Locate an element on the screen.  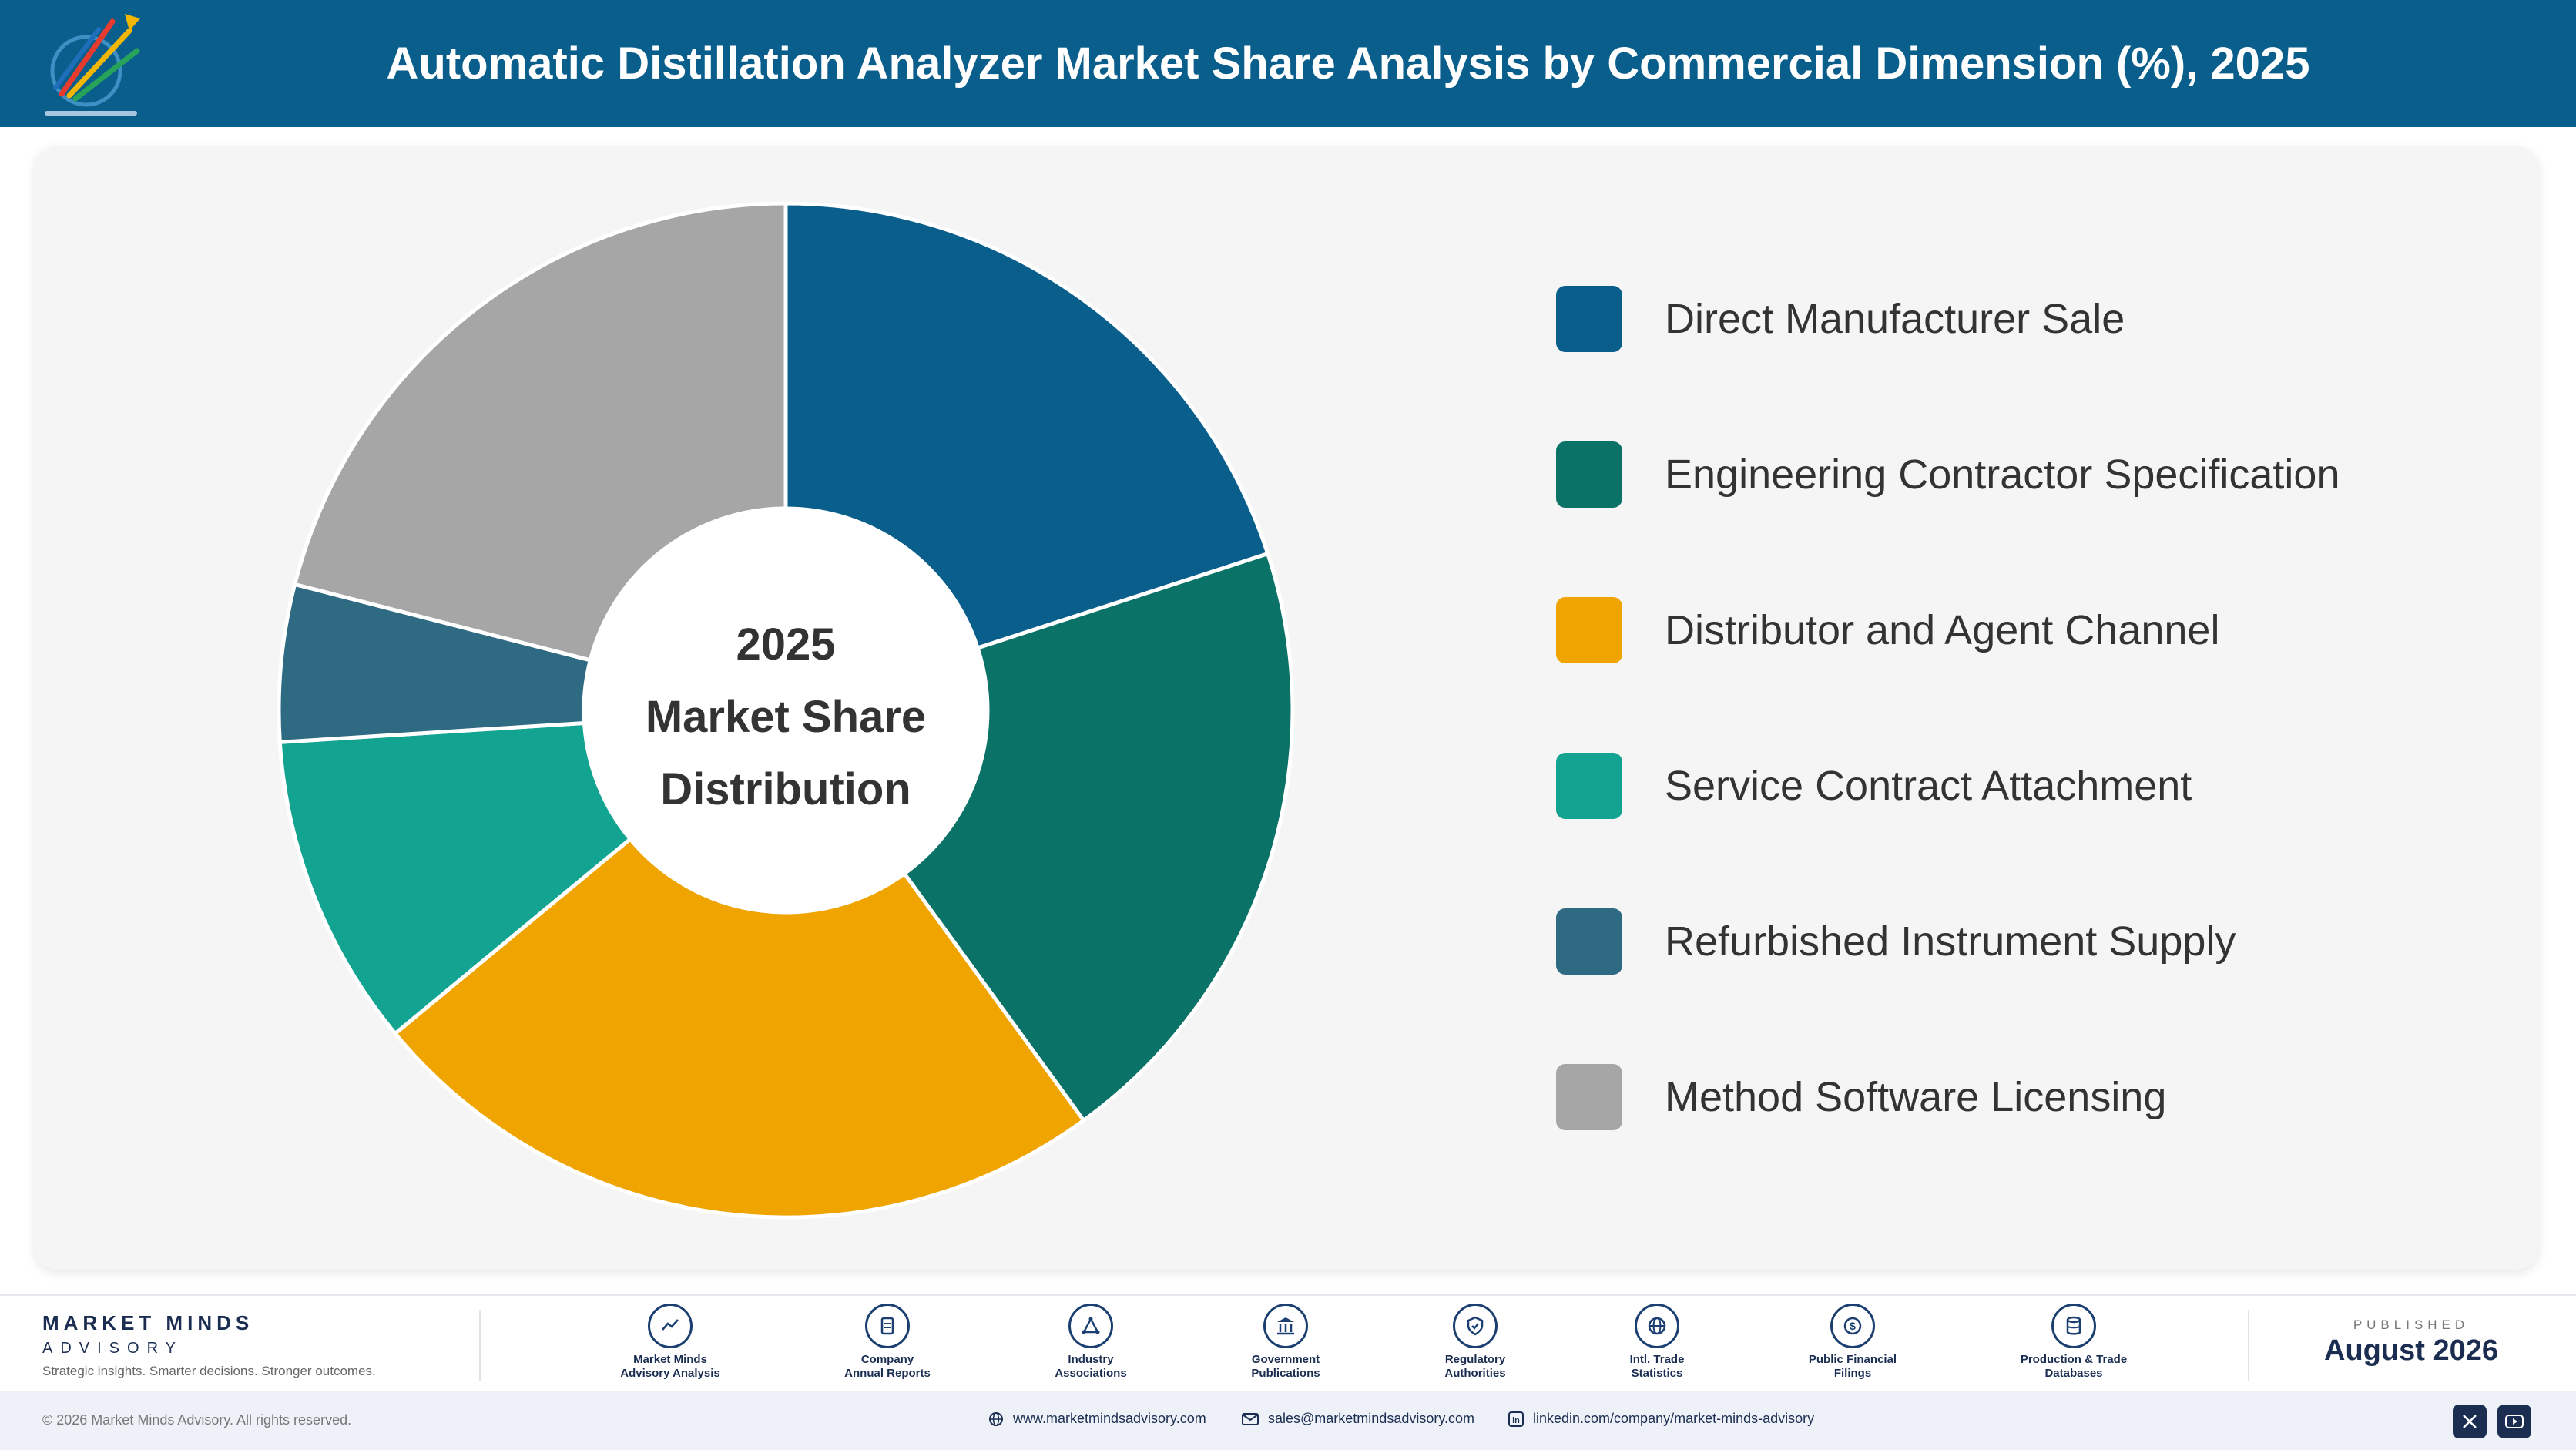
source-label: Intl. Trade Statistics is located at coordinates (1657, 1367).